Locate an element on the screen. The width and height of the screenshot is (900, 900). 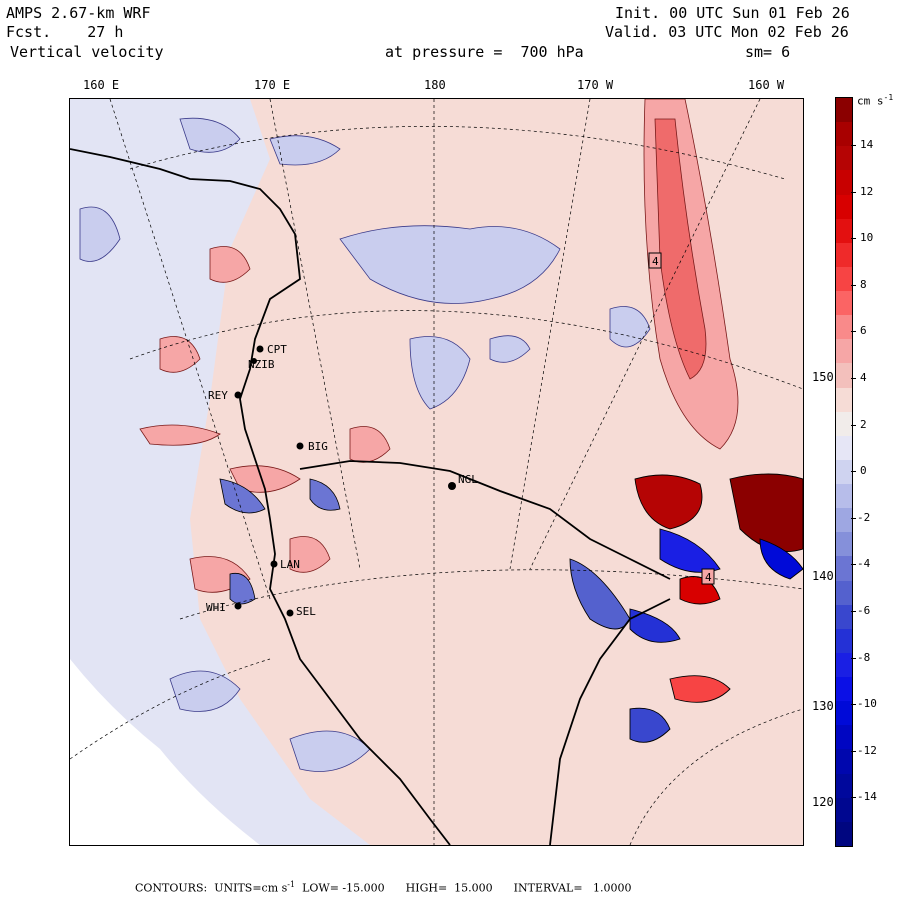
station-cpt: CPT is located at coordinates (271, 349).